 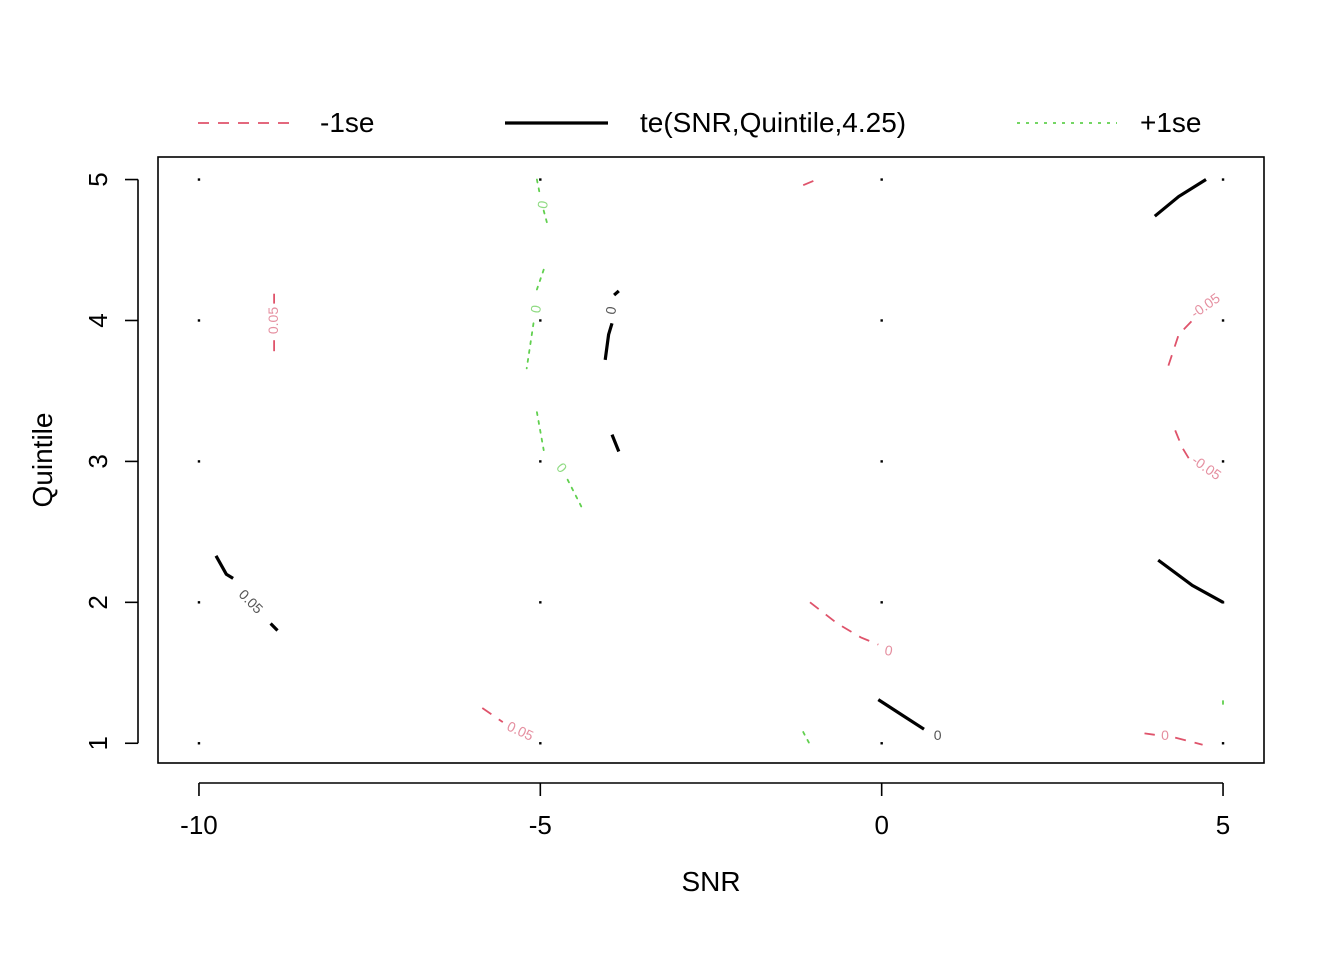 What do you see at coordinates (773, 122) in the screenshot?
I see `legend-label: te(SNR,Quintile,4.25)` at bounding box center [773, 122].